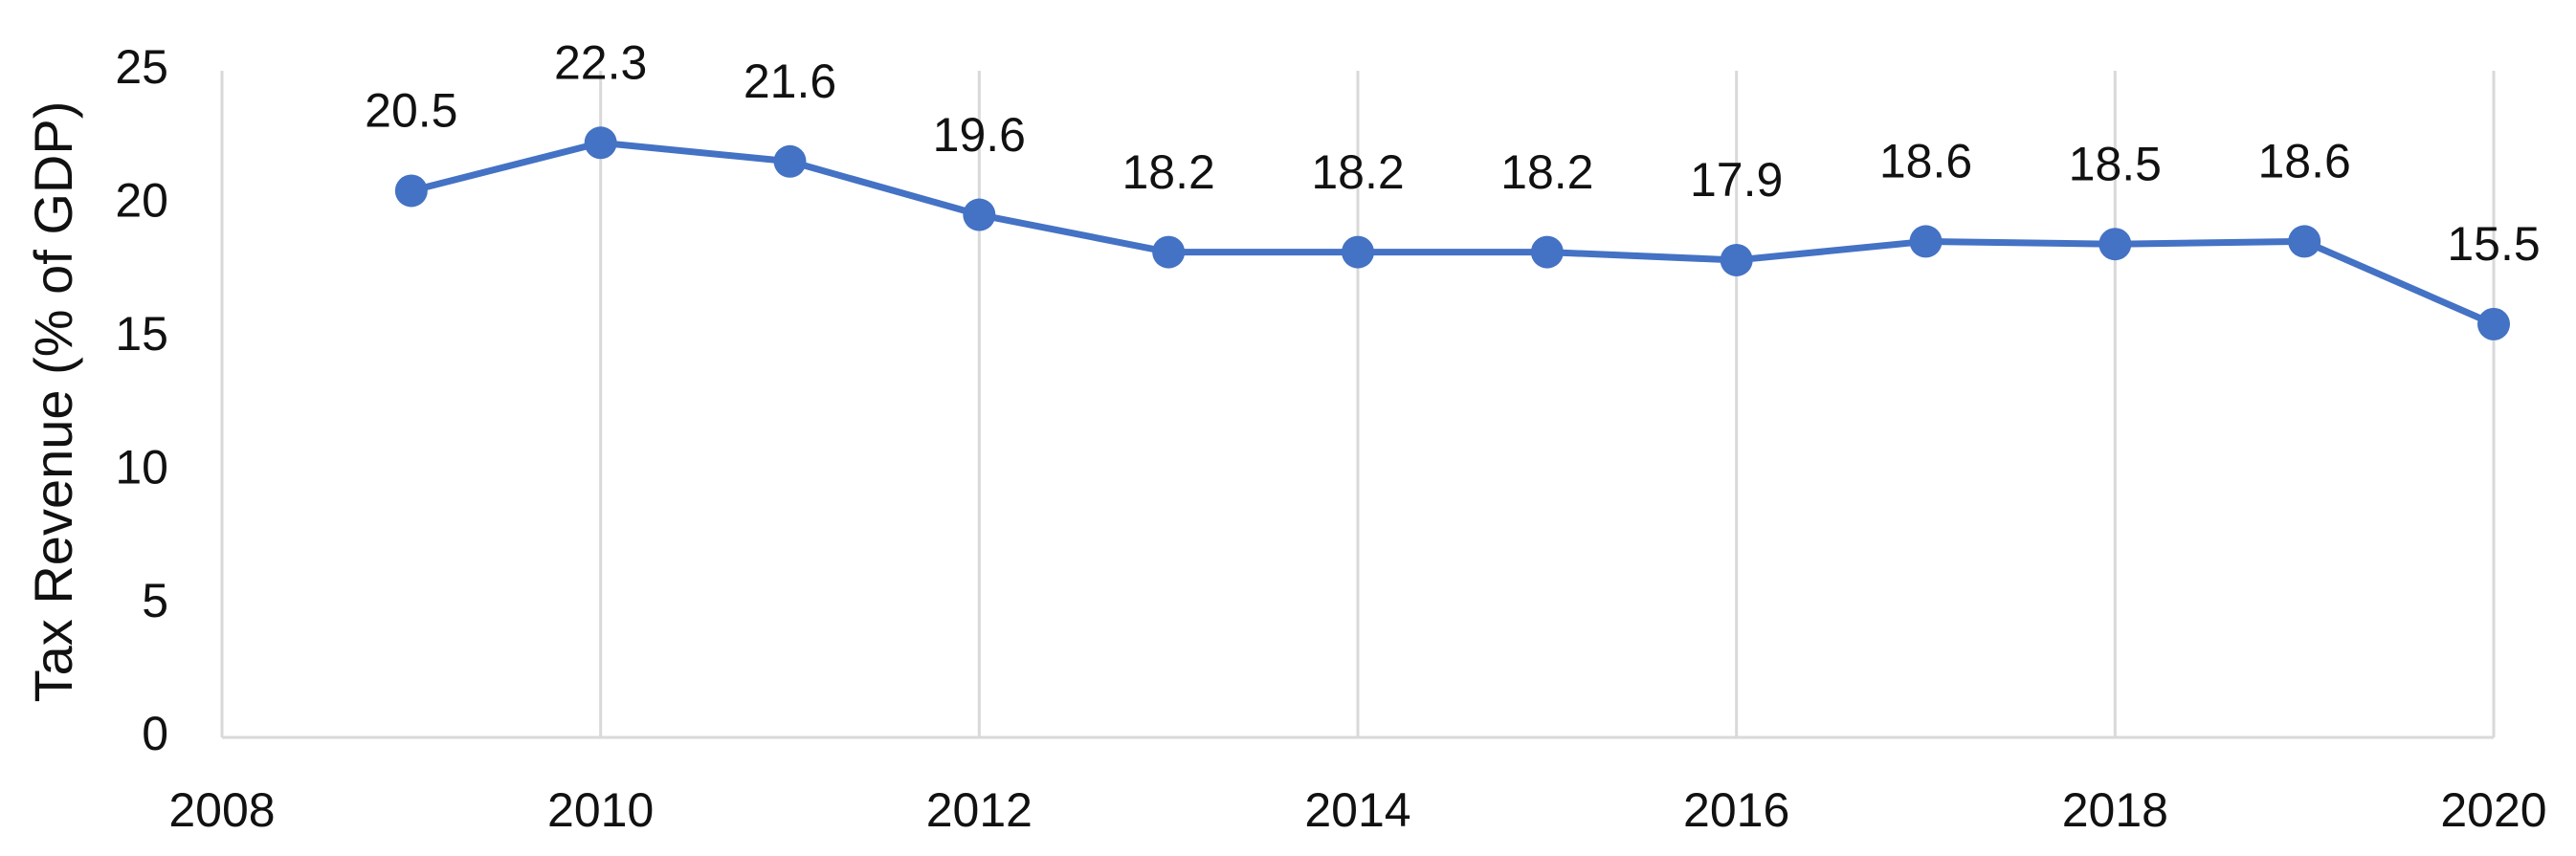 The image size is (2576, 856). Describe the element at coordinates (2115, 810) in the screenshot. I see `x-tick-label: 2018` at that location.